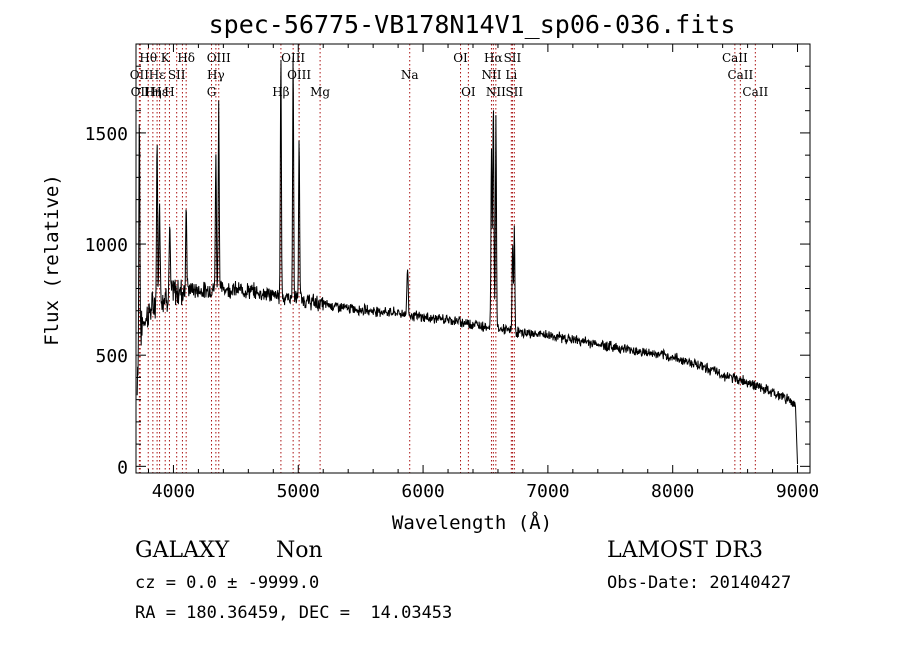 The width and height of the screenshot is (900, 649). I want to click on object-subclass: Non, so click(299, 550).